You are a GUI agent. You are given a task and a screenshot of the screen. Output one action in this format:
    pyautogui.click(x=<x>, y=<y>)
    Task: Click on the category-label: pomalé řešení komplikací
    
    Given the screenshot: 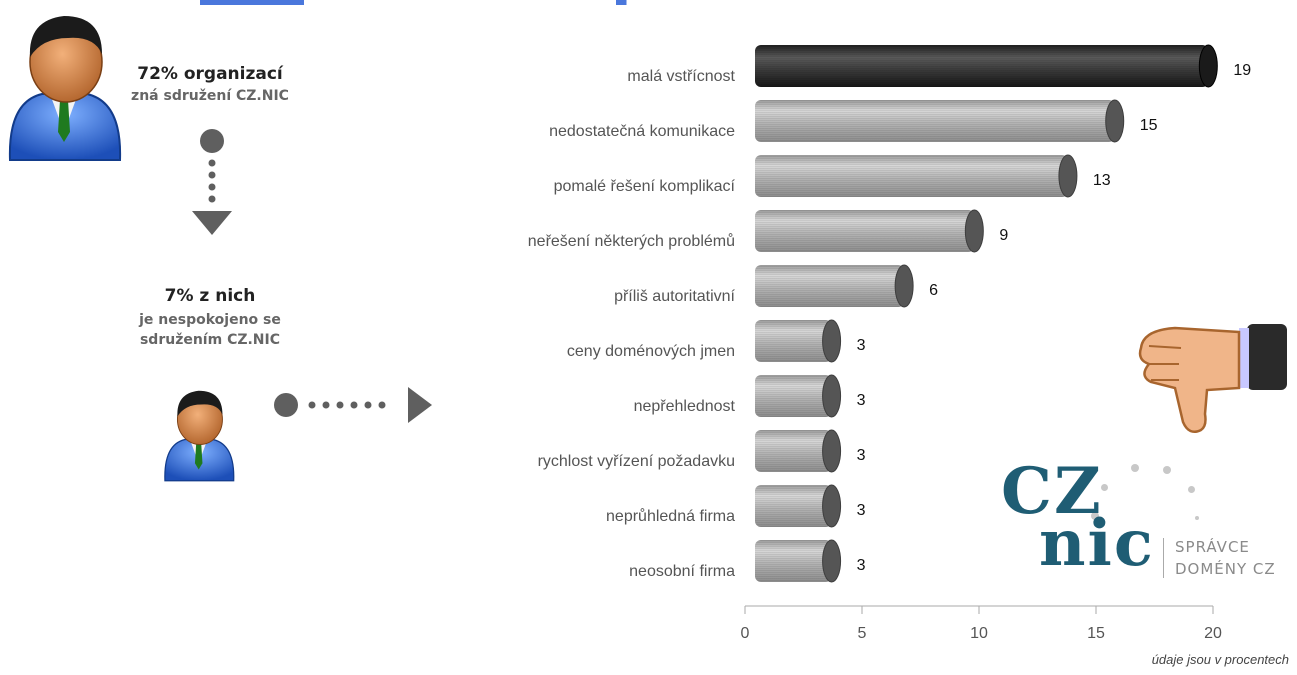 What is the action you would take?
    pyautogui.click(x=645, y=186)
    